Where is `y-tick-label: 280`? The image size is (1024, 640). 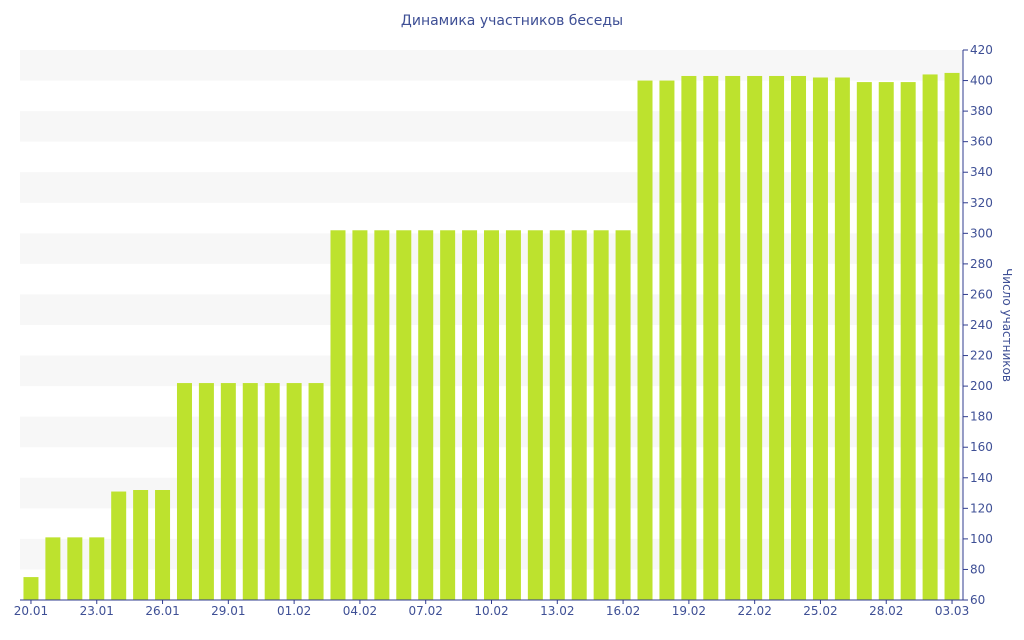
y-tick-label: 280 is located at coordinates (981, 264).